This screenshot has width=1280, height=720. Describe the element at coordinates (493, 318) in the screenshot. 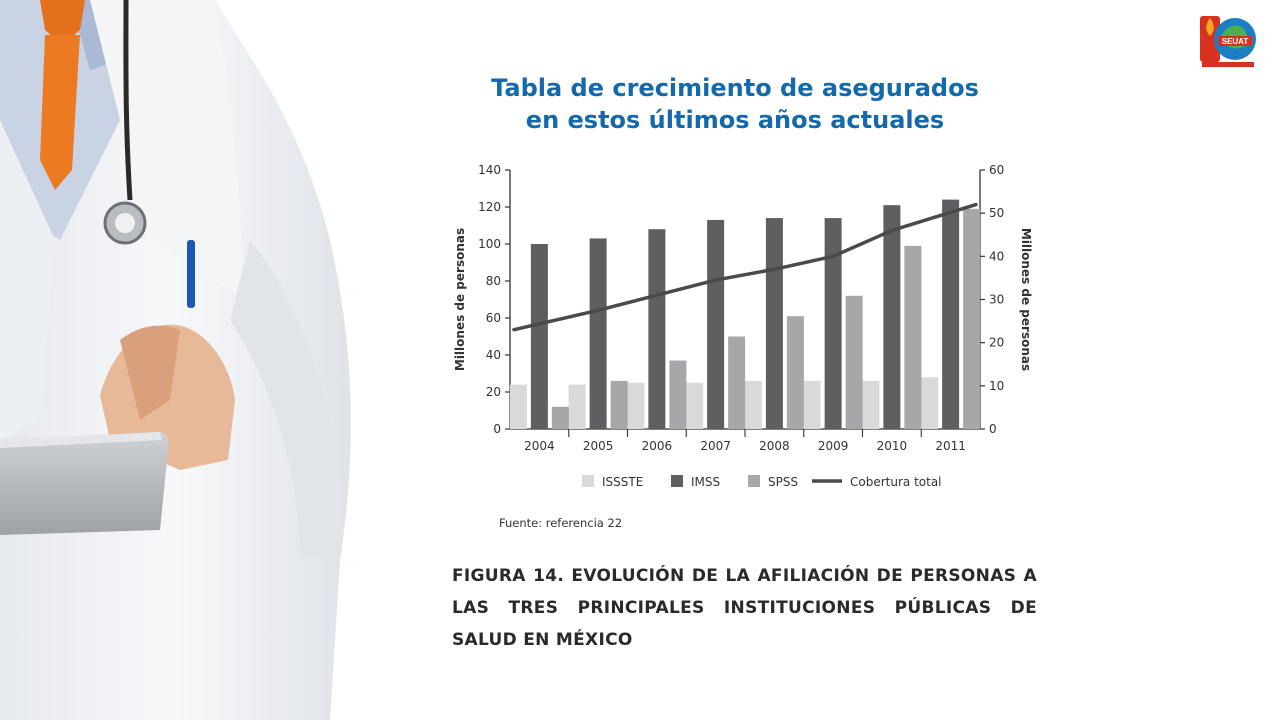

I see `y-tick-label-left: 60` at that location.